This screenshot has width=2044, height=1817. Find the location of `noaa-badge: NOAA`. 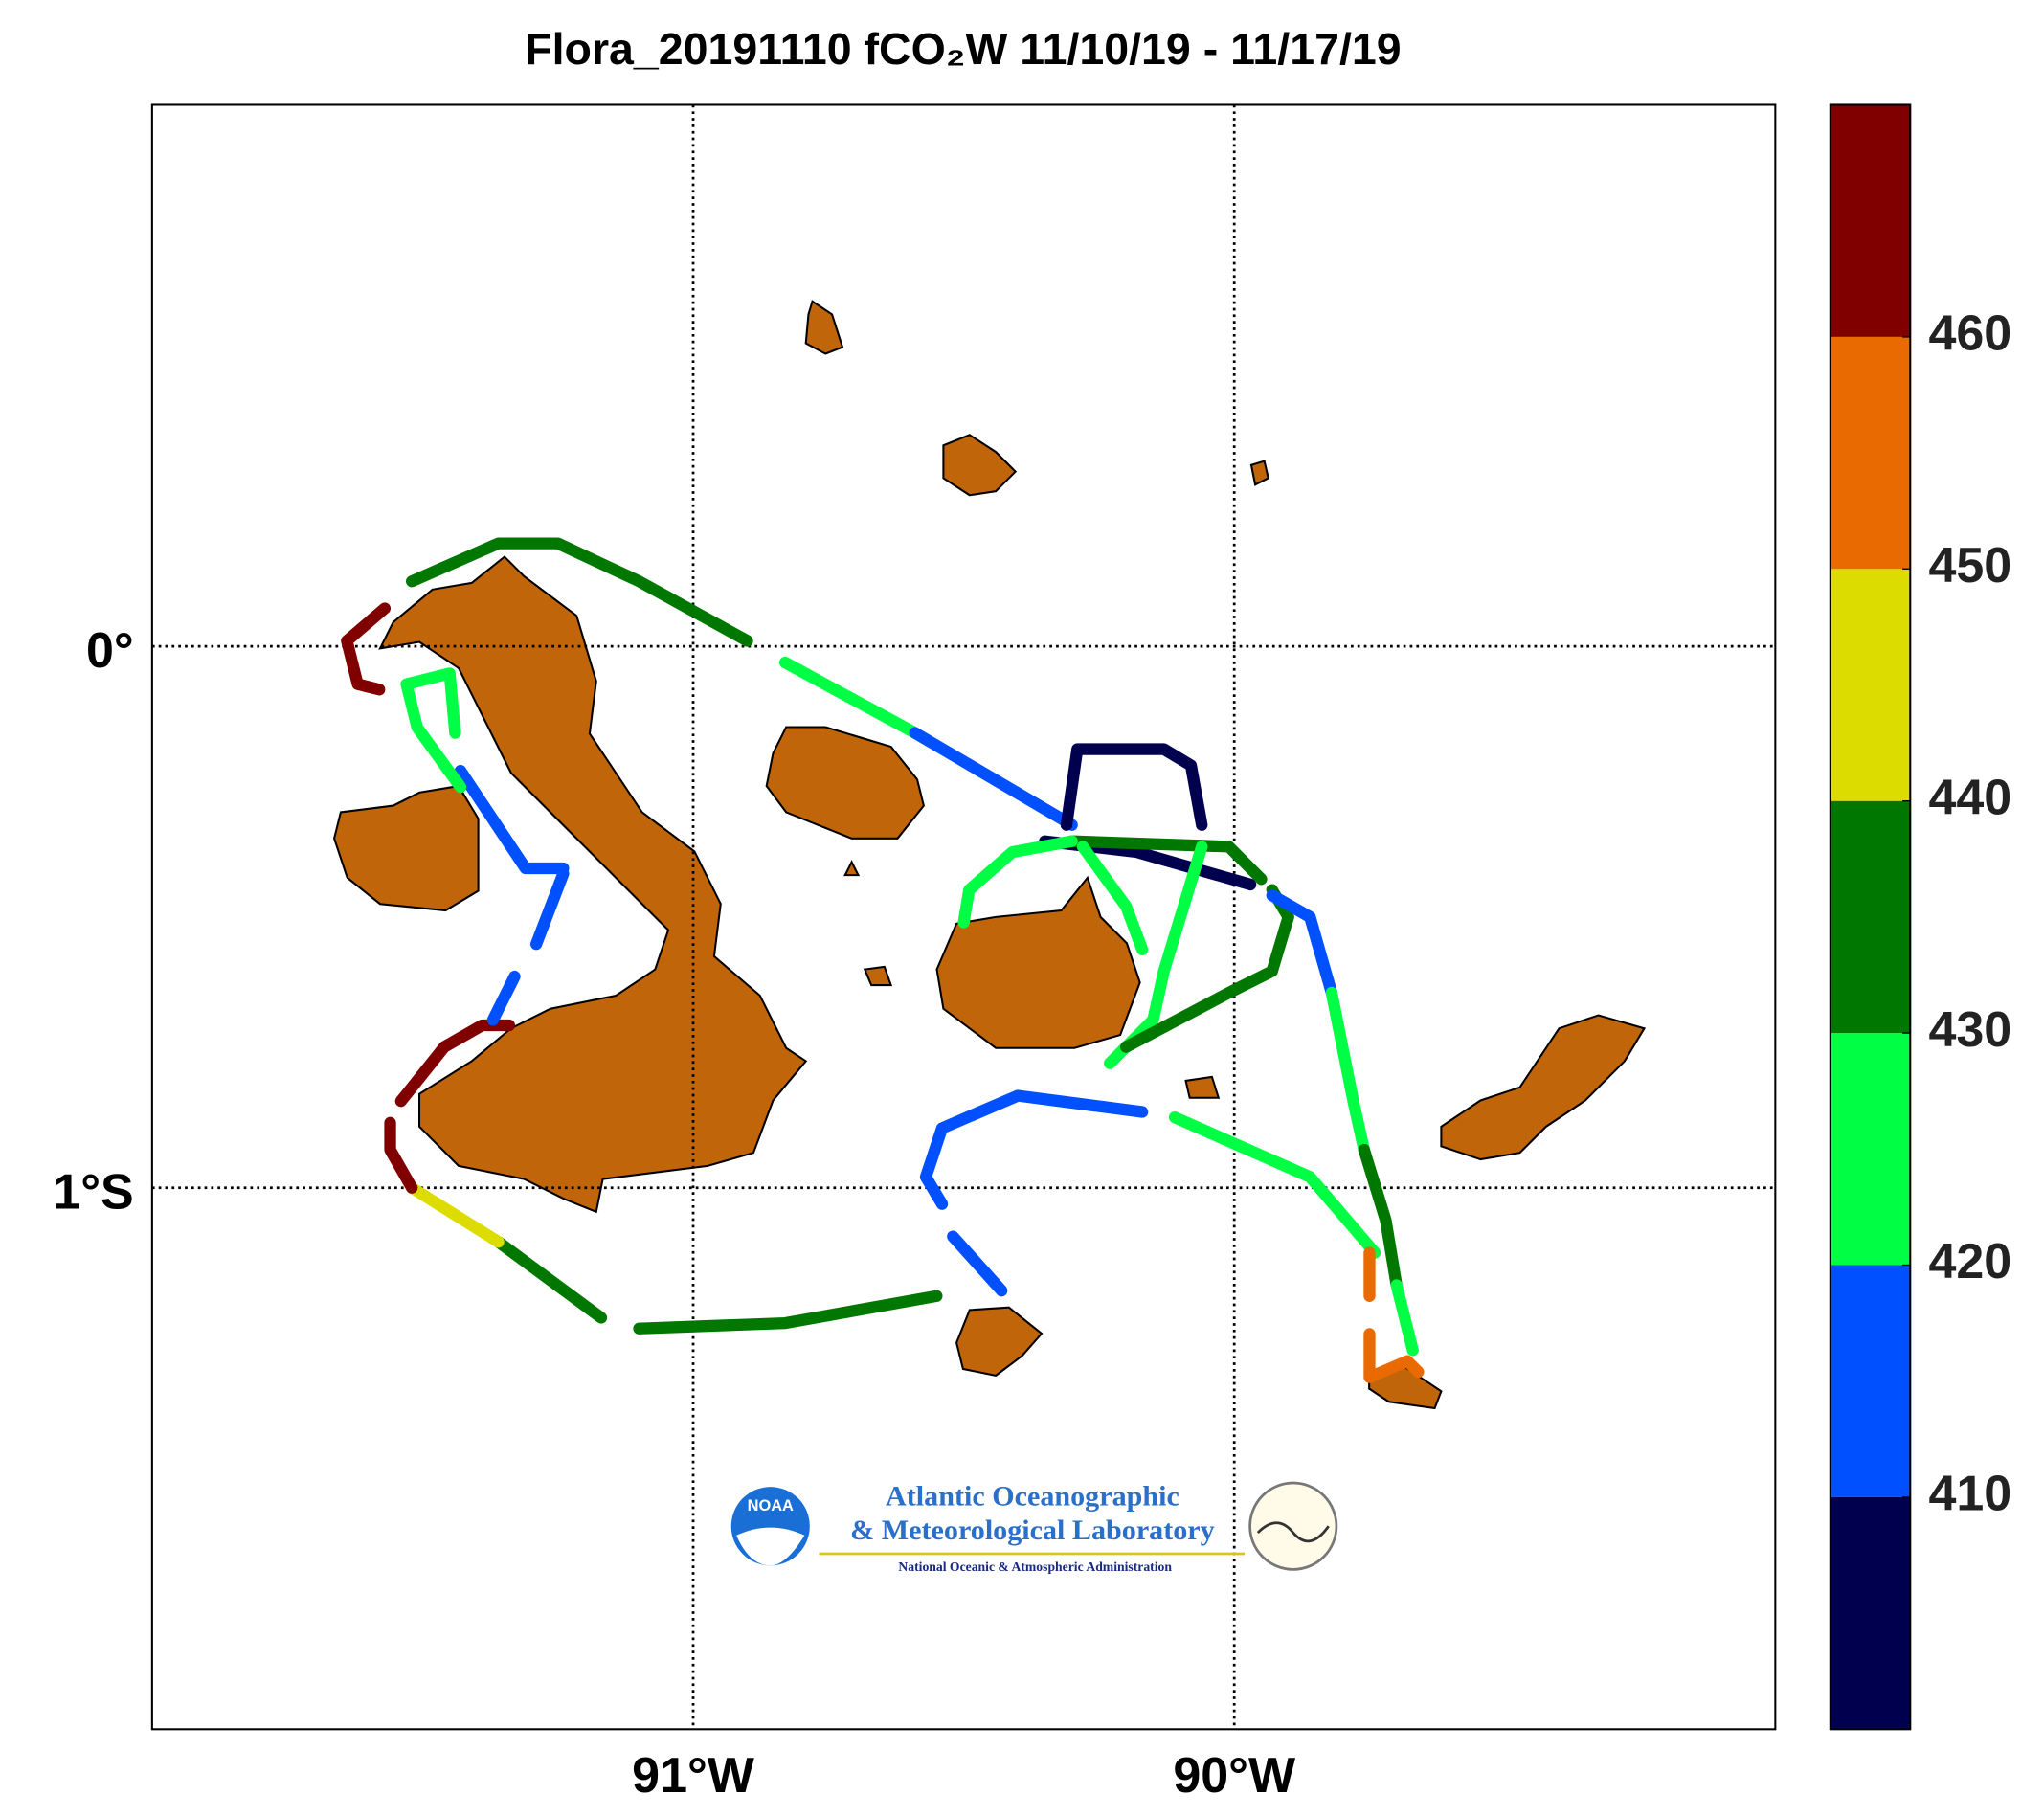

noaa-badge: NOAA is located at coordinates (771, 1506).